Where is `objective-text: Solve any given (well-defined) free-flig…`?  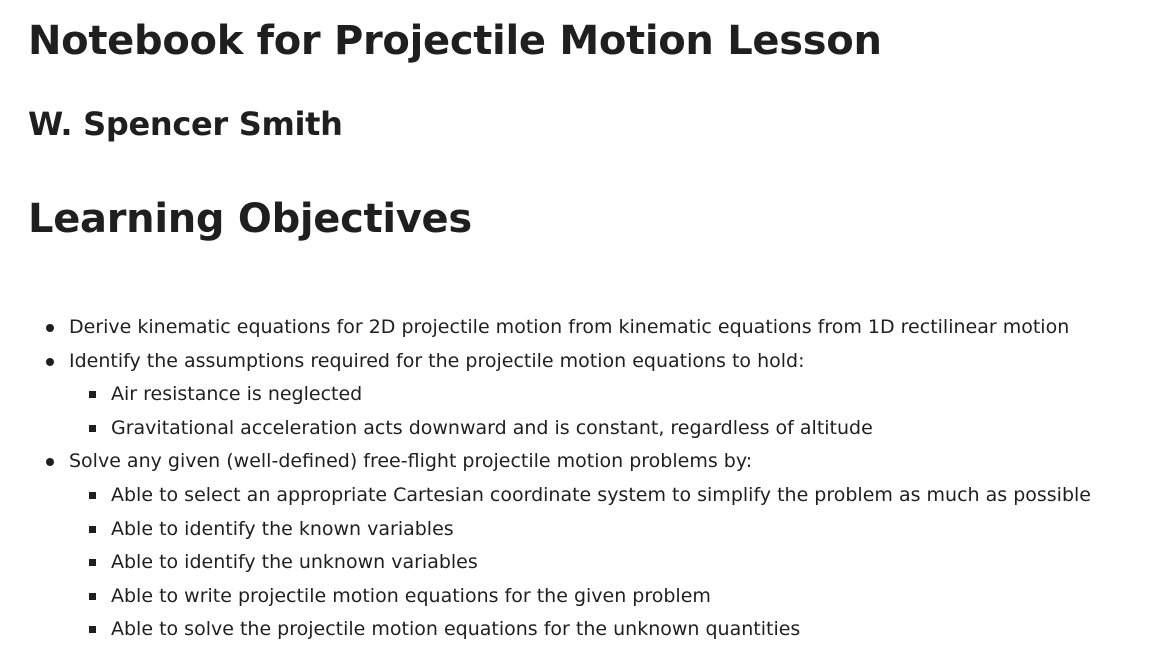 objective-text: Solve any given (well-defined) free-flig… is located at coordinates (411, 461).